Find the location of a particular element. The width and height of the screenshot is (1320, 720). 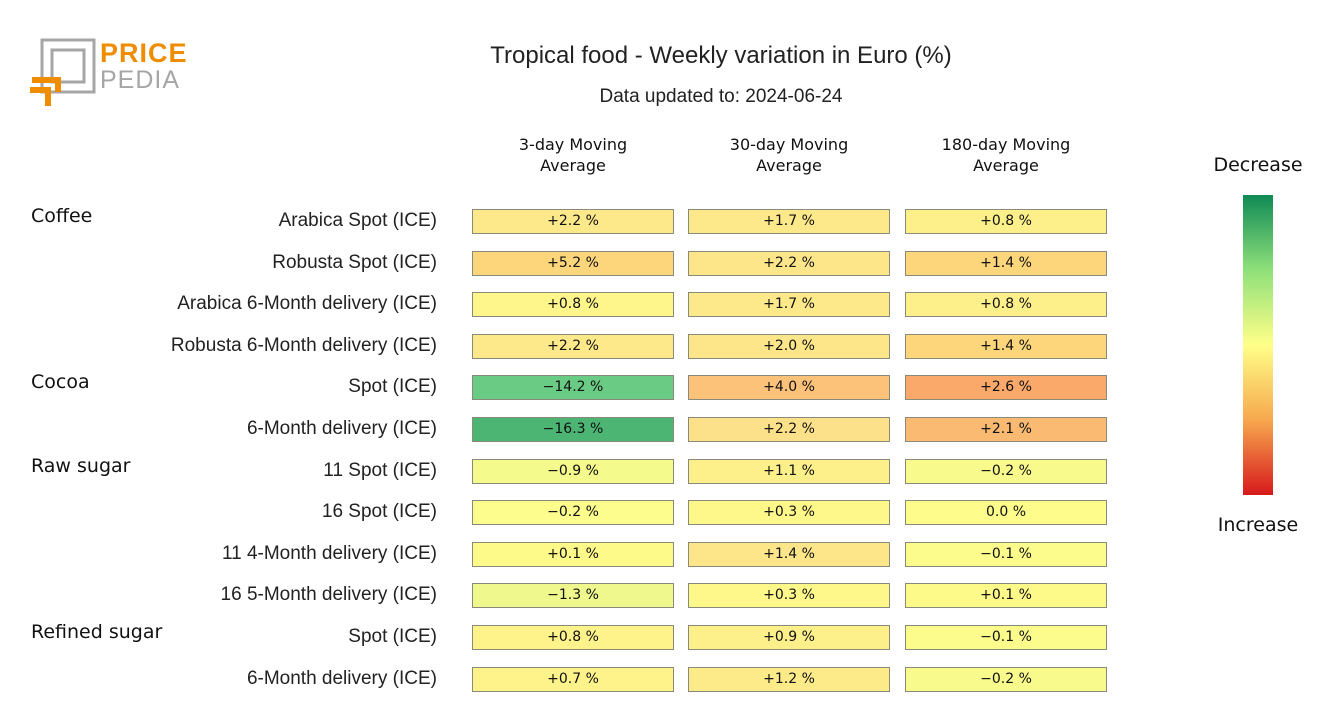

group-label: Coffee is located at coordinates (62, 216).